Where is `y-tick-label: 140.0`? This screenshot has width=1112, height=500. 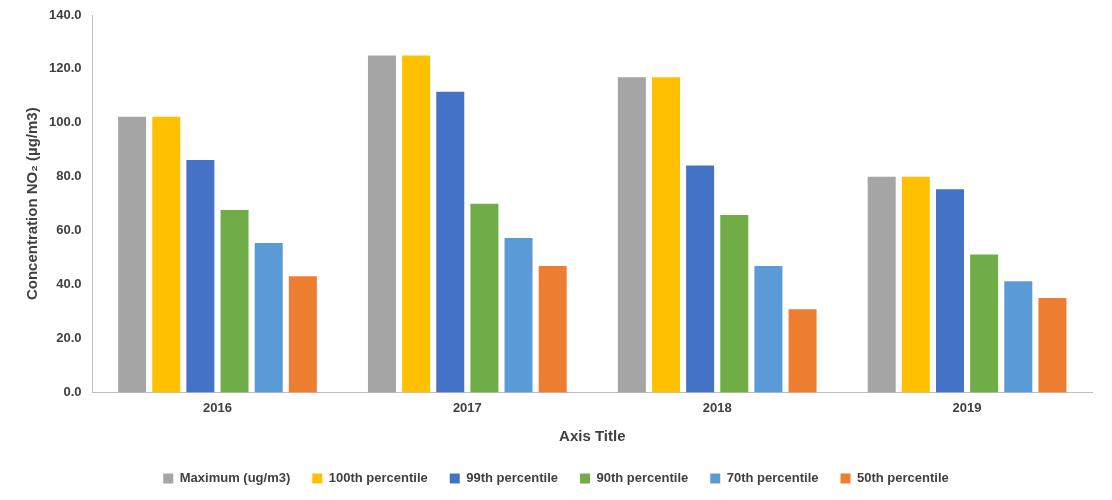 y-tick-label: 140.0 is located at coordinates (65, 14).